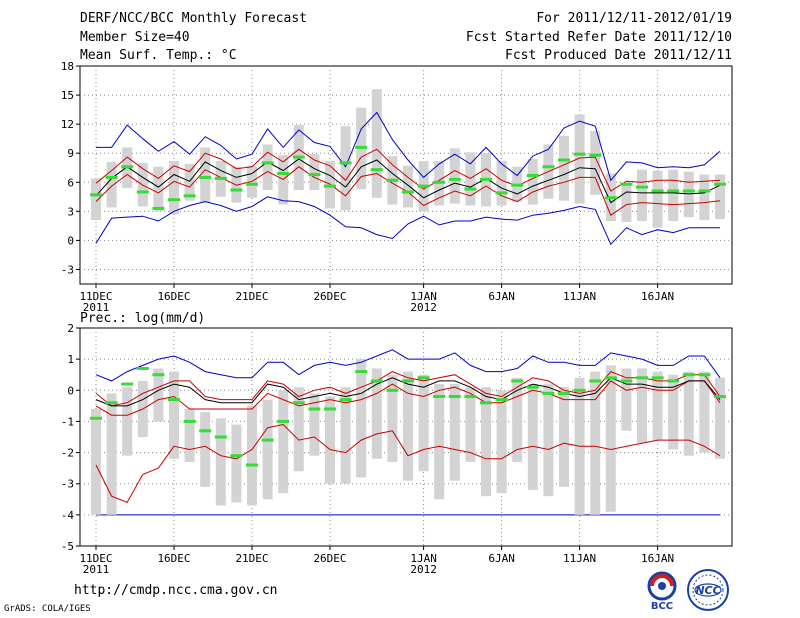  What do you see at coordinates (251, 296) in the screenshot?
I see `panel1-xtick-label: 21DEC` at bounding box center [251, 296].